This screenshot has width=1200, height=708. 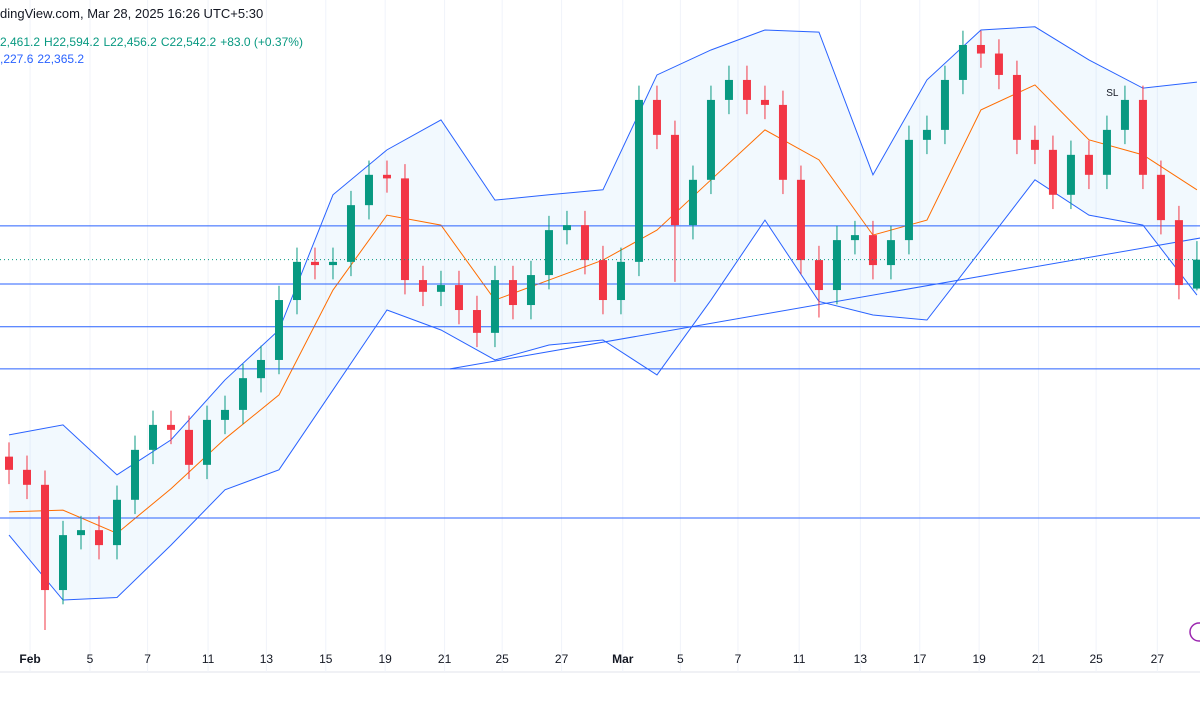 What do you see at coordinates (29, 659) in the screenshot?
I see `x-tick-label: Feb` at bounding box center [29, 659].